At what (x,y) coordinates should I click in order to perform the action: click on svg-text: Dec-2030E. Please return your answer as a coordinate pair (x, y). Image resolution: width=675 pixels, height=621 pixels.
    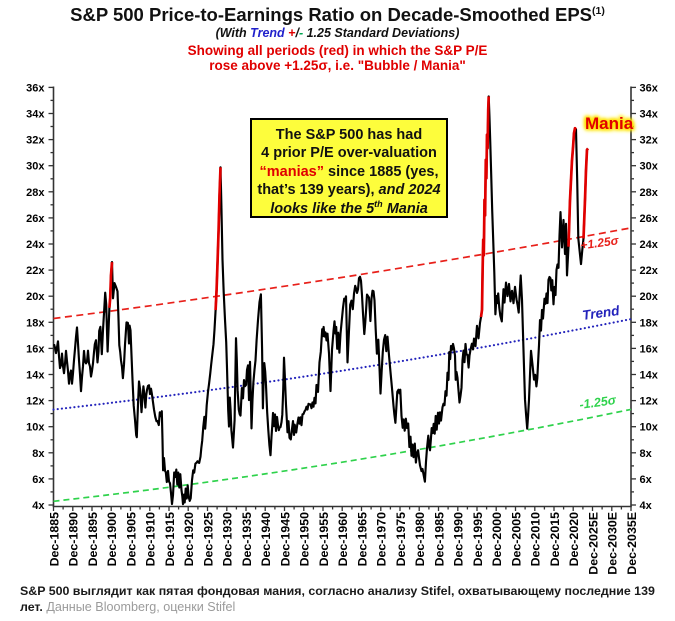
    Looking at the image, I should click on (613, 543).